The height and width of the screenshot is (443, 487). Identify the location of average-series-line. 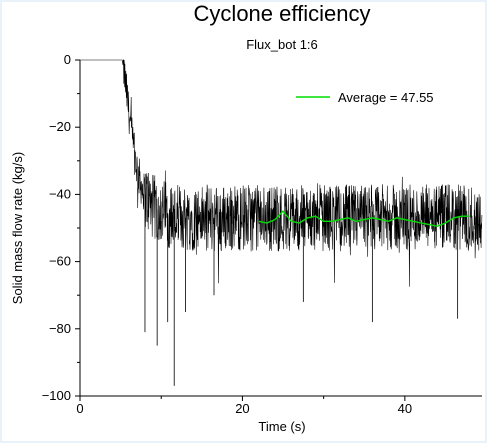
(364, 219).